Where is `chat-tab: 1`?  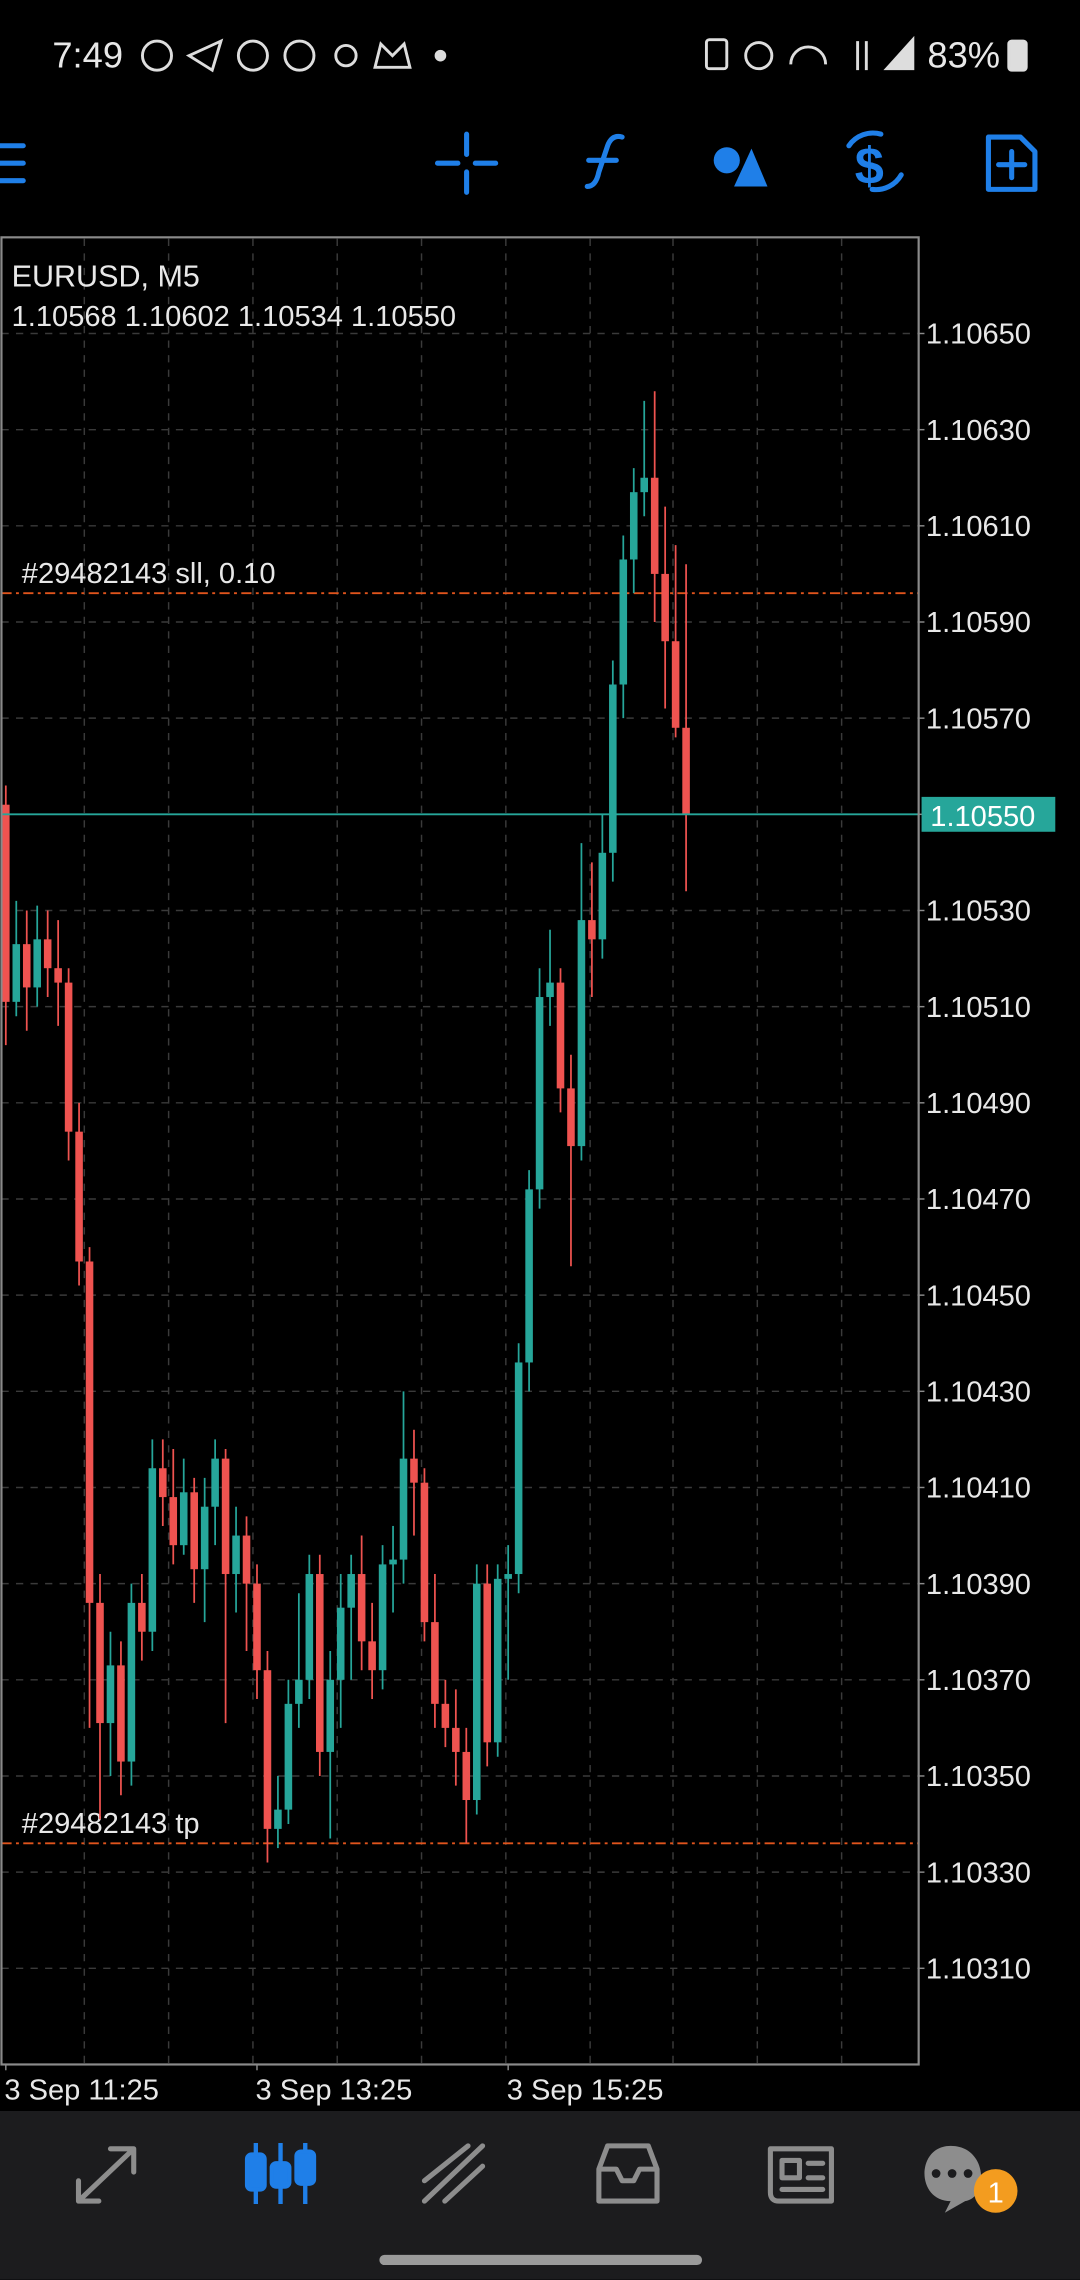 chat-tab: 1 is located at coordinates (971, 2179).